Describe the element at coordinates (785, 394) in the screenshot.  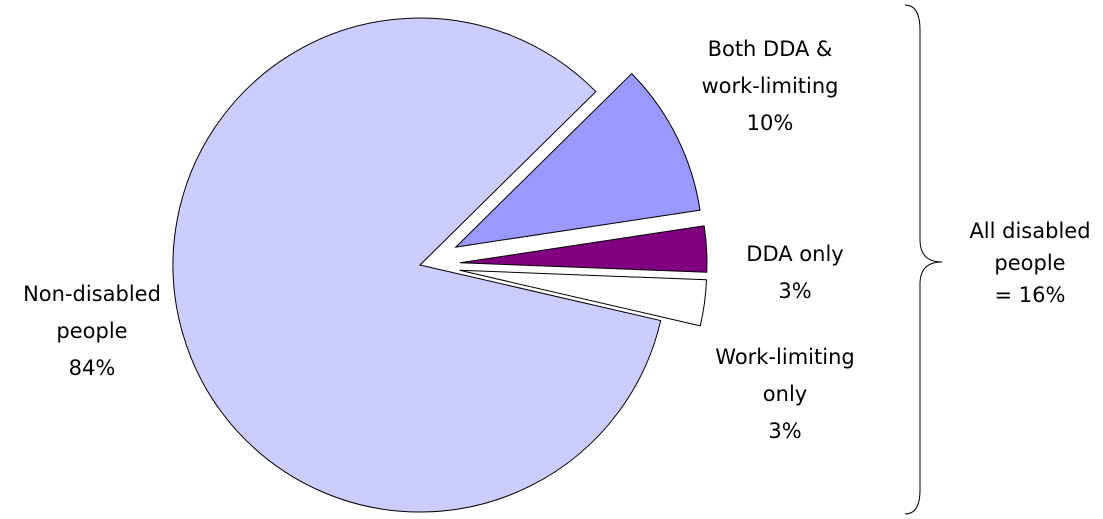
I see `slice-label: only` at that location.